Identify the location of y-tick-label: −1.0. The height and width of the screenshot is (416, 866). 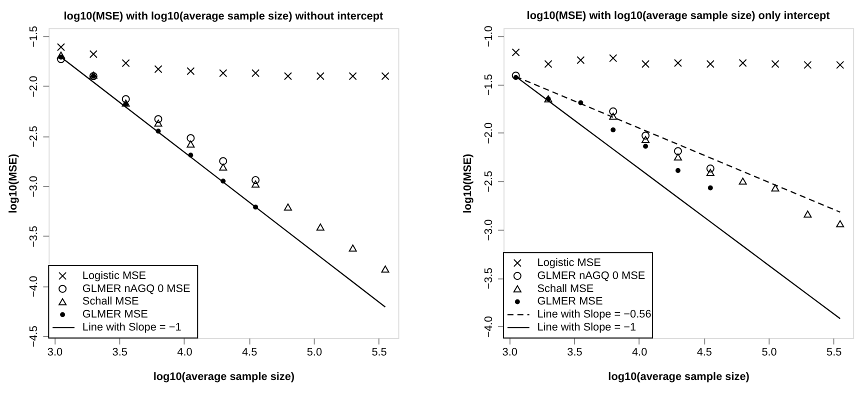
(489, 37).